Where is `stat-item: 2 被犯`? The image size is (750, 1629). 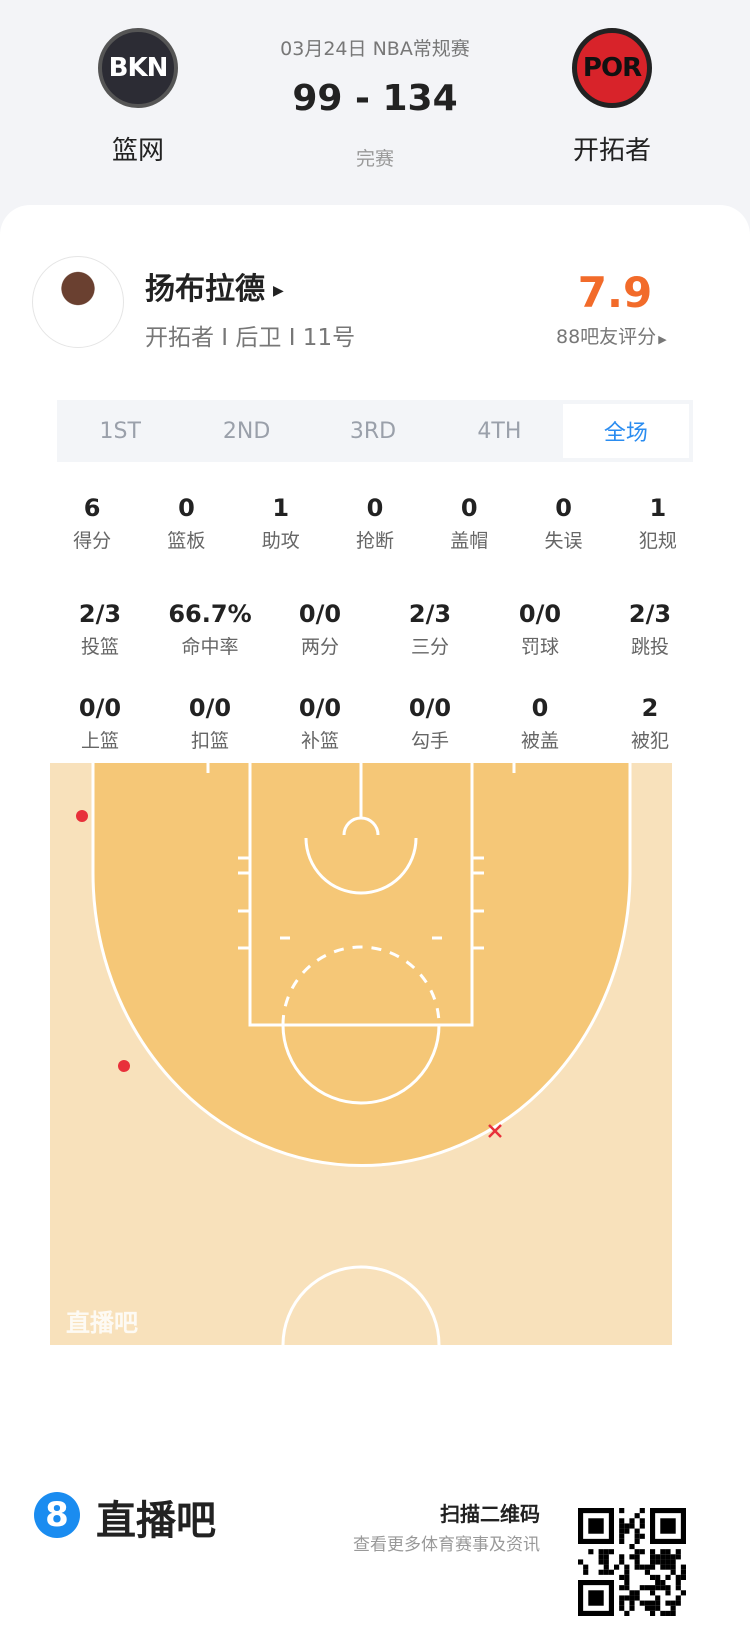 stat-item: 2 被犯 is located at coordinates (650, 723).